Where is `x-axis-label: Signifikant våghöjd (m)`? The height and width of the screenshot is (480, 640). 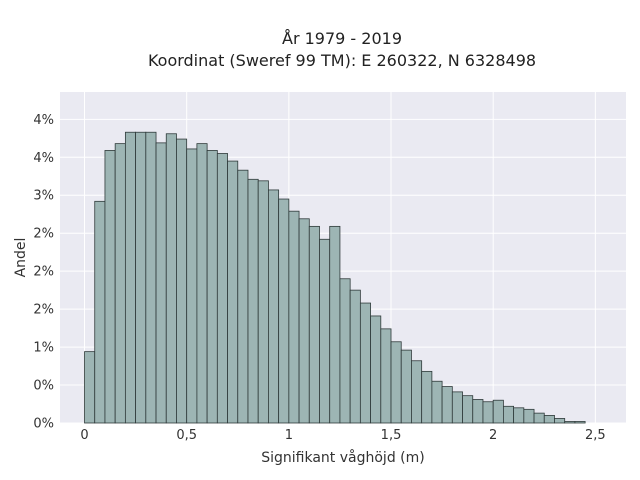
x-axis-label: Signifikant våghöjd (m) is located at coordinates (342, 457).